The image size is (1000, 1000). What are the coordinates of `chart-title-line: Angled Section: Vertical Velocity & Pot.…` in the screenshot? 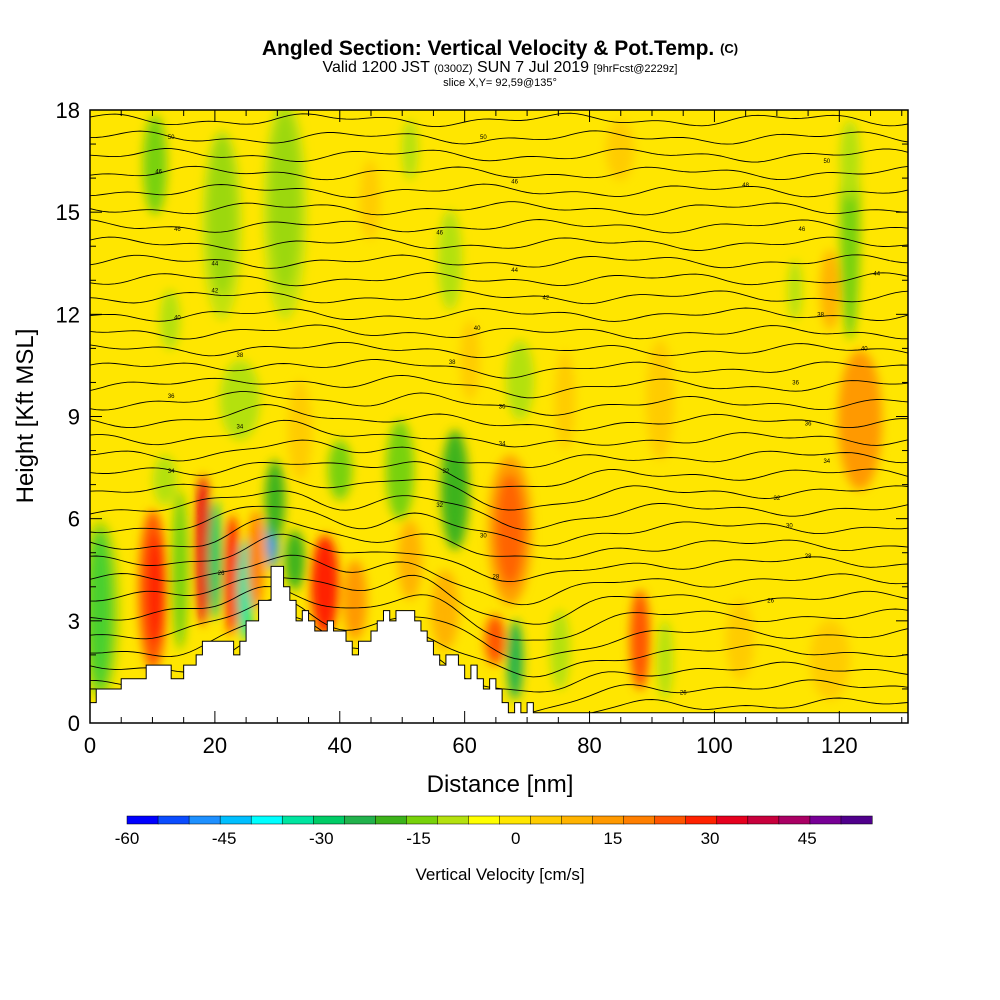 It's located at (500, 49).